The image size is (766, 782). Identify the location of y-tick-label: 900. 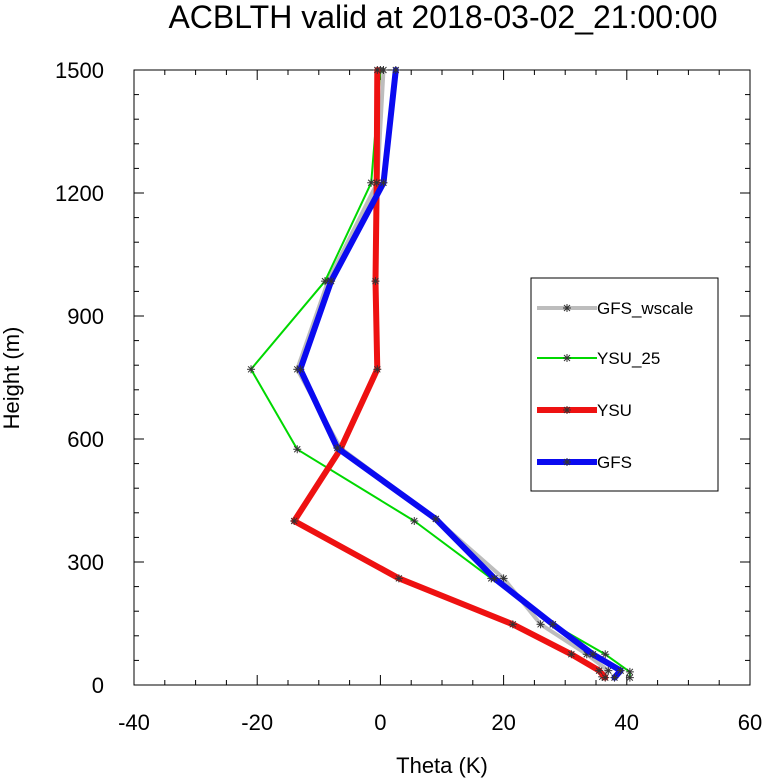
(85, 316).